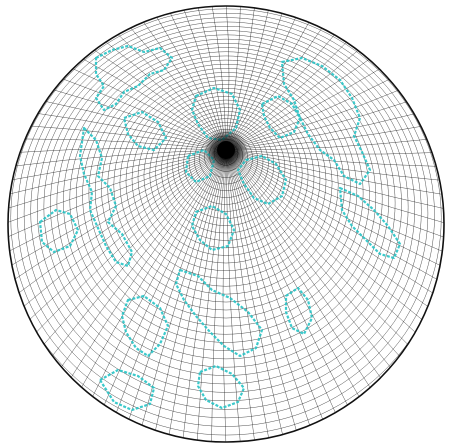 The width and height of the screenshot is (451, 447). I want to click on coastline-russia-arctic, so click(326, 121).